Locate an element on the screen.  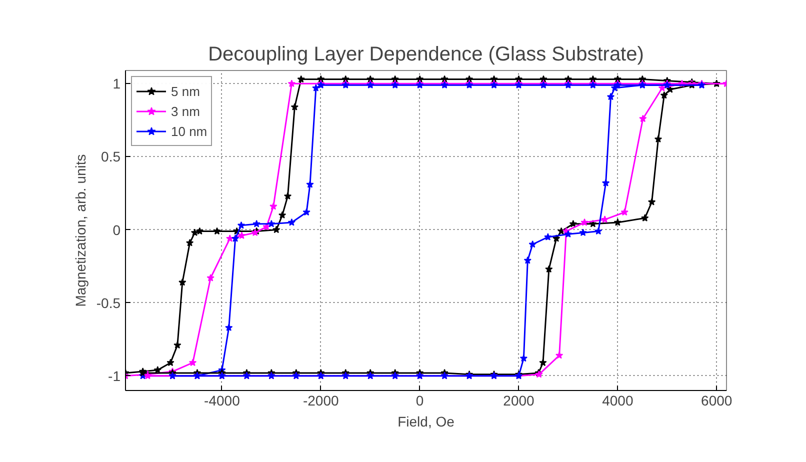
y-tick-label: -0.5 is located at coordinates (108, 302).